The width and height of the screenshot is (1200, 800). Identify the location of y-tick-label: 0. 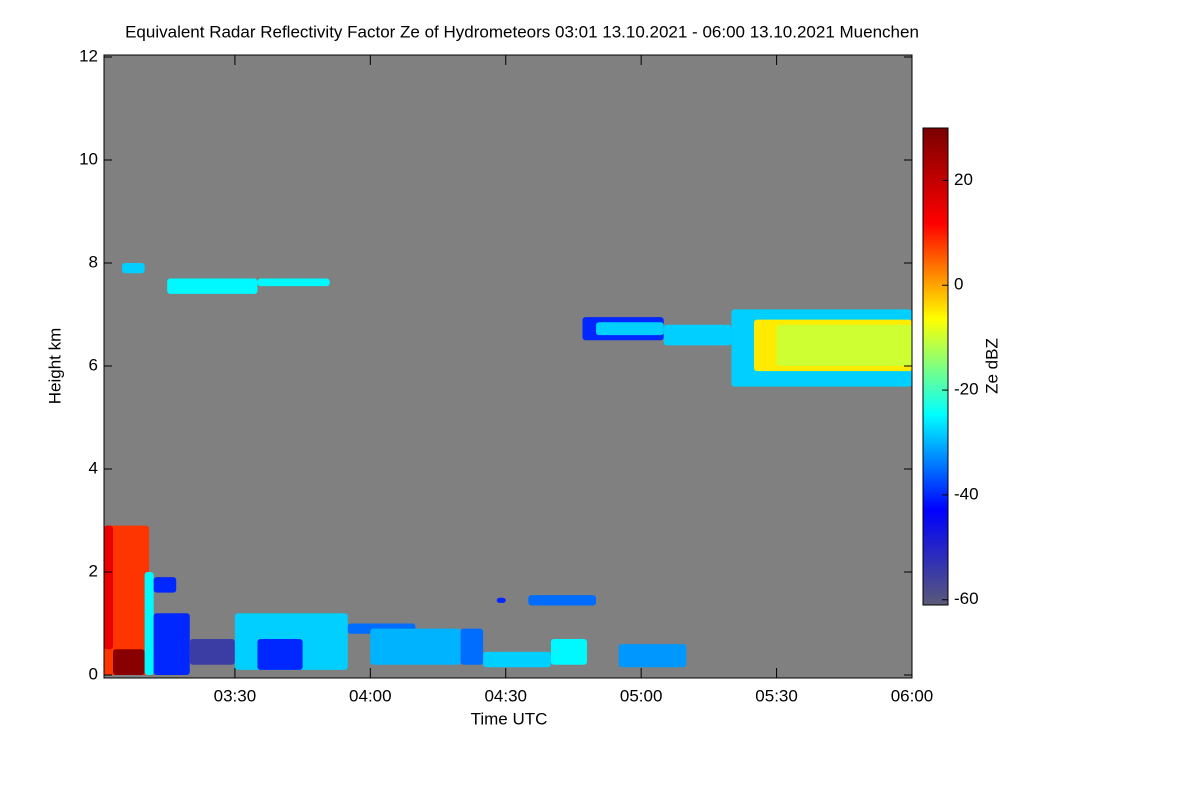
(93, 673).